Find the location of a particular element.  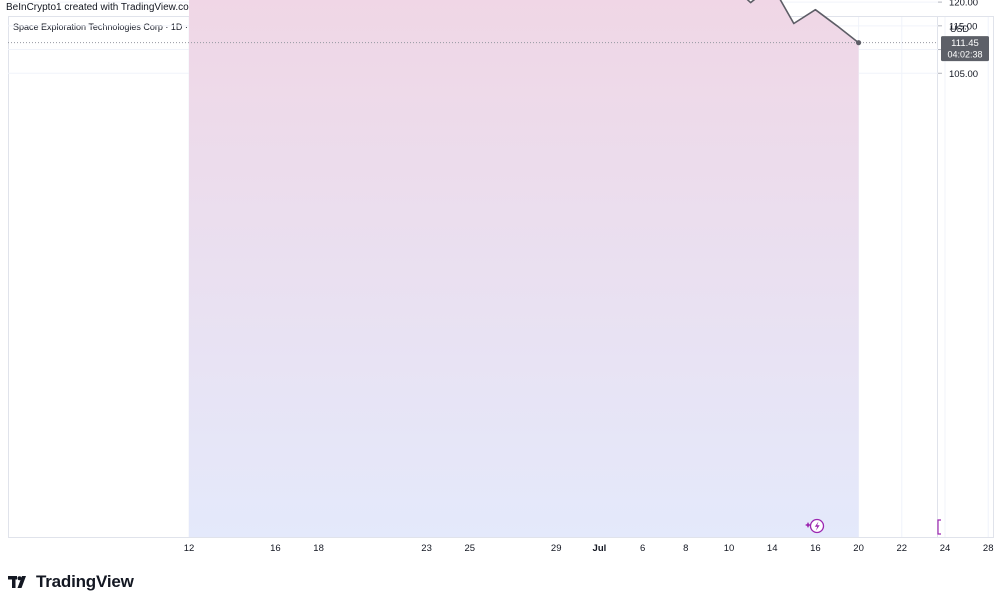

price-levels: Listing Price is located at coordinates (473, 22).